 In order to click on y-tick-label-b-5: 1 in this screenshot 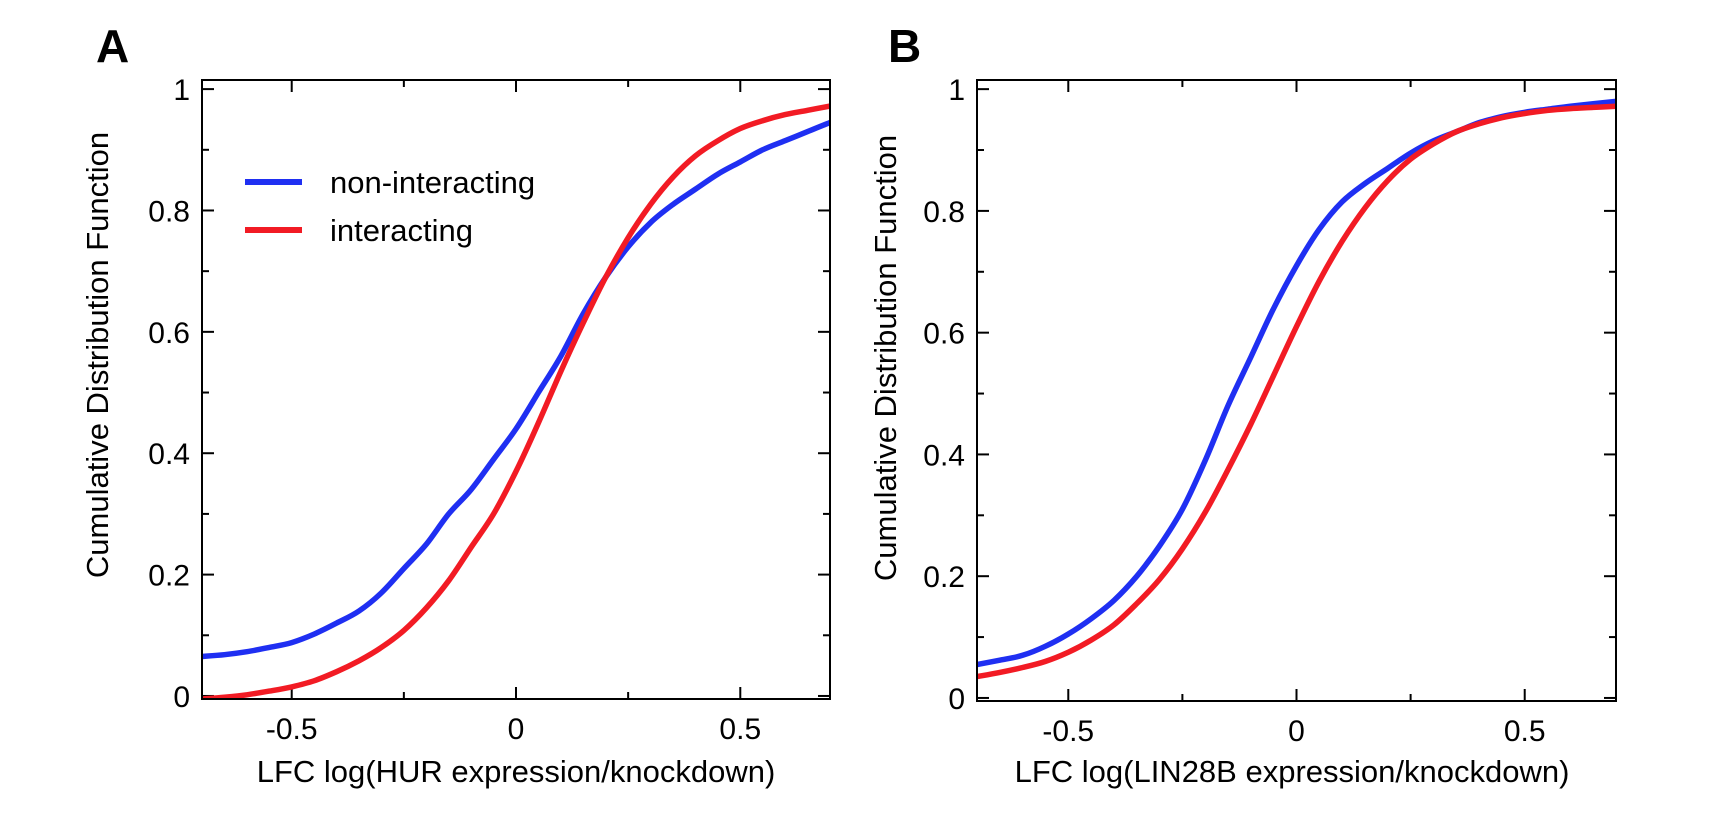, I will do `click(956, 90)`.